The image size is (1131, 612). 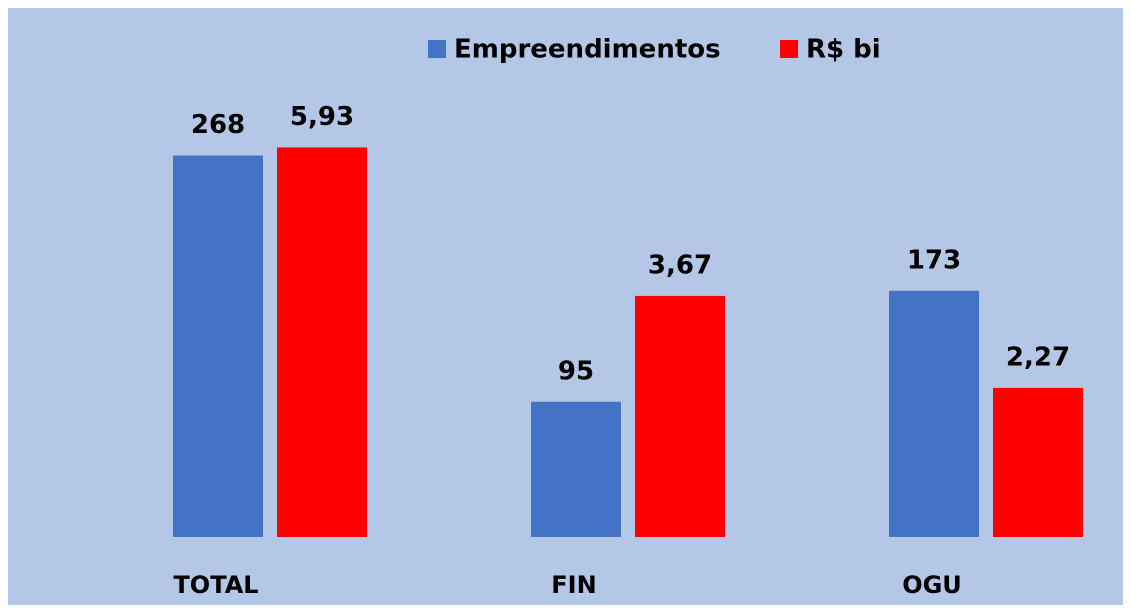 I want to click on x-tick-label: OGU, so click(x=932, y=585).